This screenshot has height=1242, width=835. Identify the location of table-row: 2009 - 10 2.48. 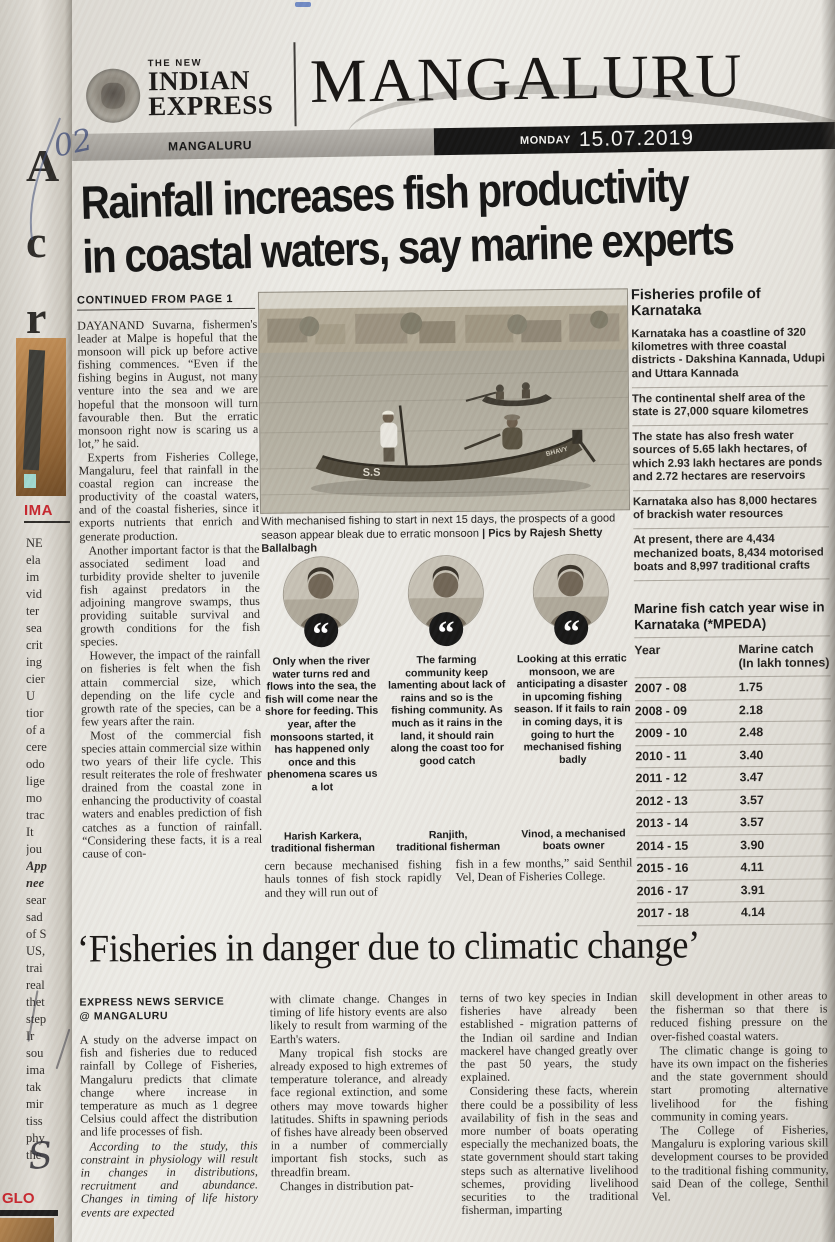
(733, 733).